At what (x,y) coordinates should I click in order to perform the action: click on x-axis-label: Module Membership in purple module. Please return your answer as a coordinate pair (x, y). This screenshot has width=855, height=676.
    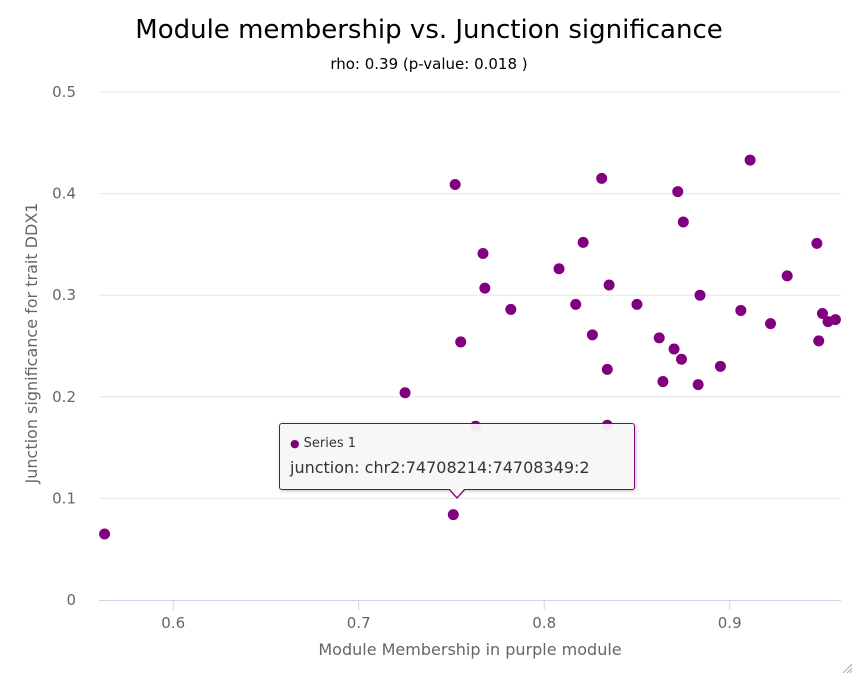
    Looking at the image, I should click on (469, 649).